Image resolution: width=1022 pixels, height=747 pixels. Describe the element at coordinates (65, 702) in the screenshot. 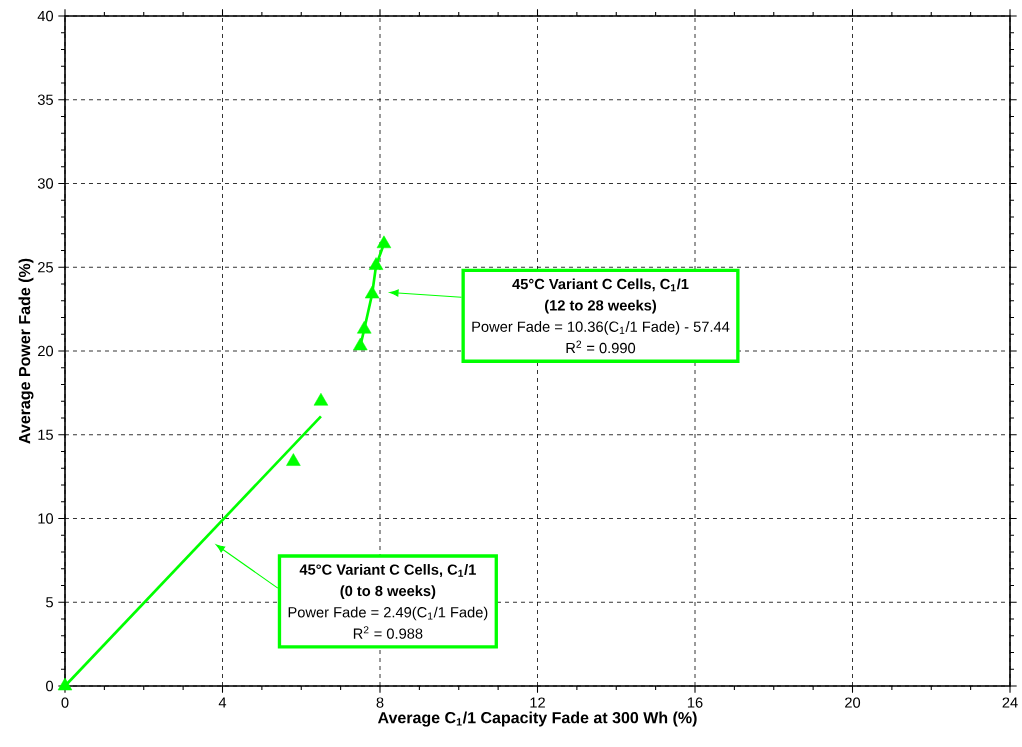

I see `x-tick-label: 0` at that location.